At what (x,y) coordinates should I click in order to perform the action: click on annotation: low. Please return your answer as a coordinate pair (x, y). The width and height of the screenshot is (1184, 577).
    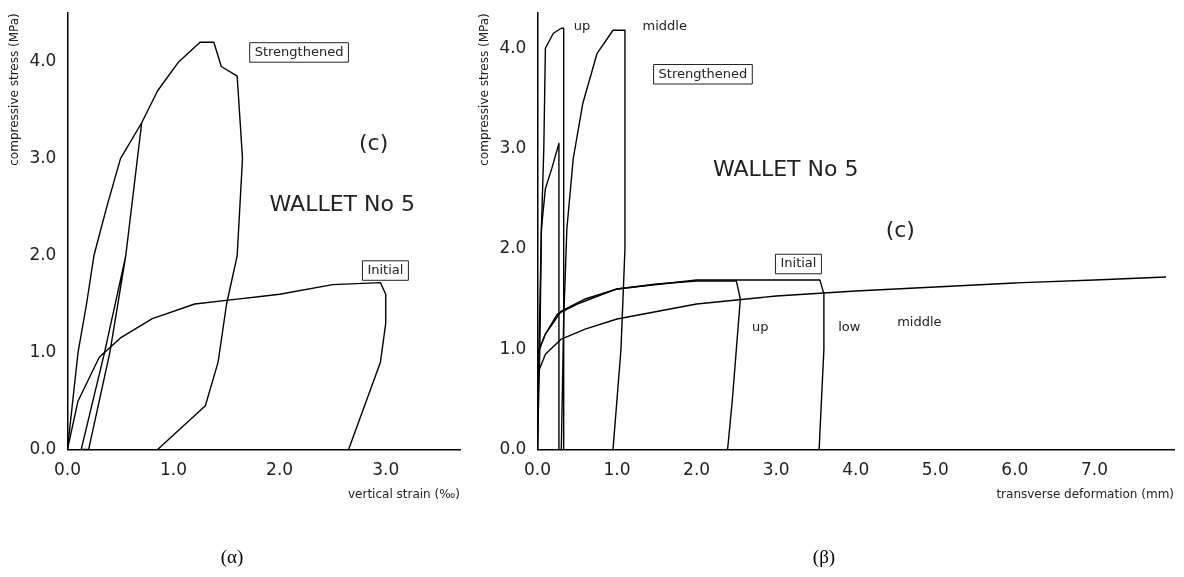
    Looking at the image, I should click on (849, 326).